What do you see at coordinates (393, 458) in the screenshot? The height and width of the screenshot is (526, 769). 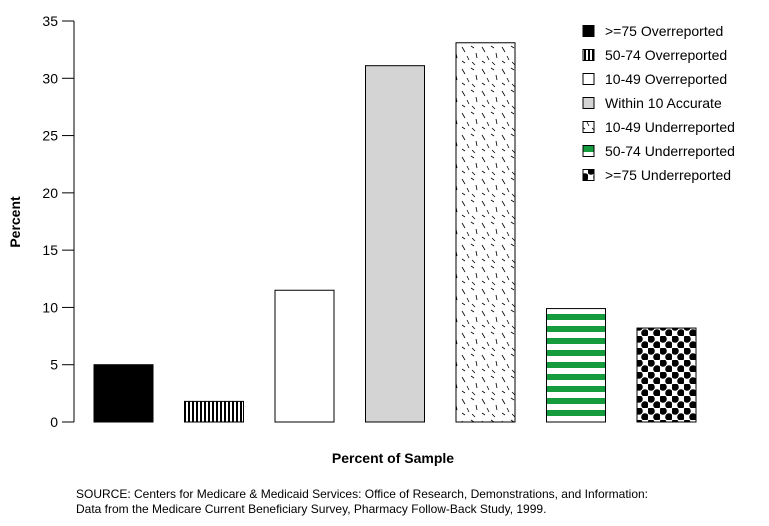 I see `x-axis-title: Percent of Sample` at bounding box center [393, 458].